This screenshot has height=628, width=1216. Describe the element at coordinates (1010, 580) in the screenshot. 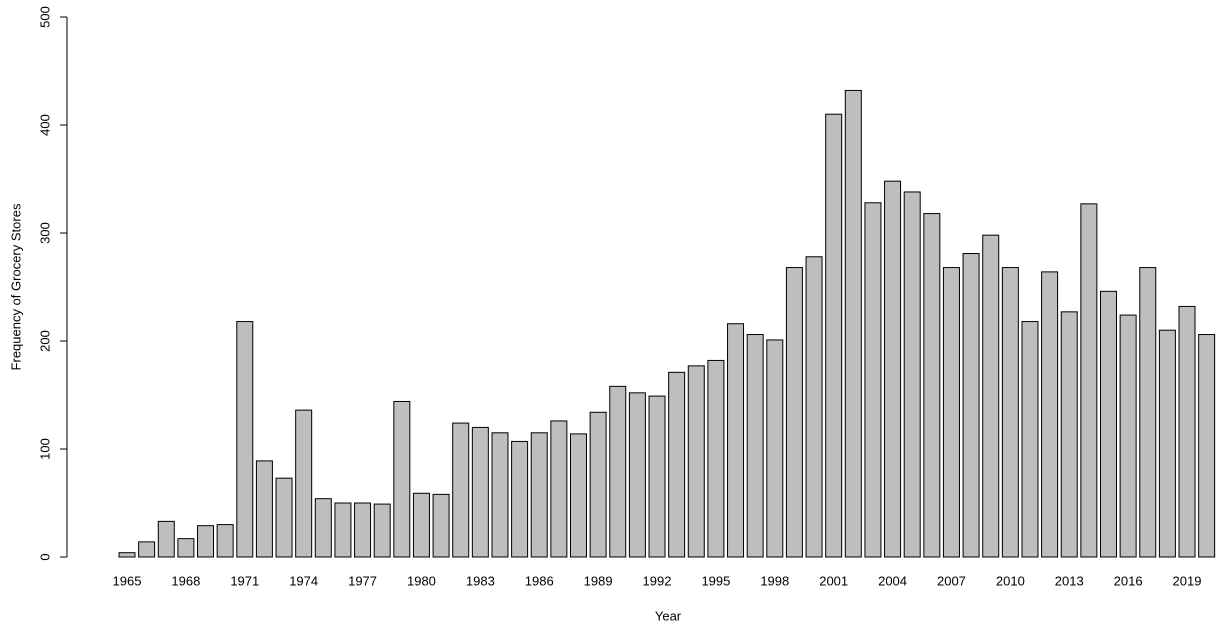

I see `x-tick-label: 2010` at that location.